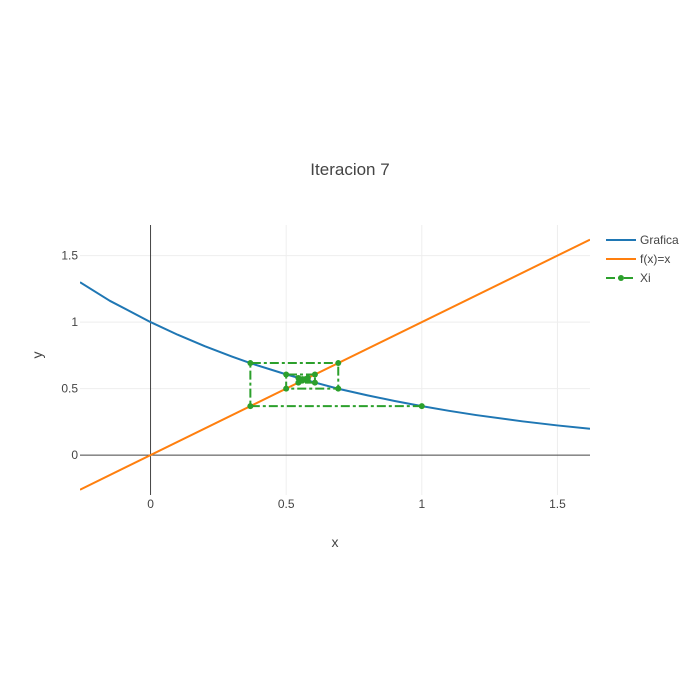  I want to click on legend-marker, so click(621, 278).